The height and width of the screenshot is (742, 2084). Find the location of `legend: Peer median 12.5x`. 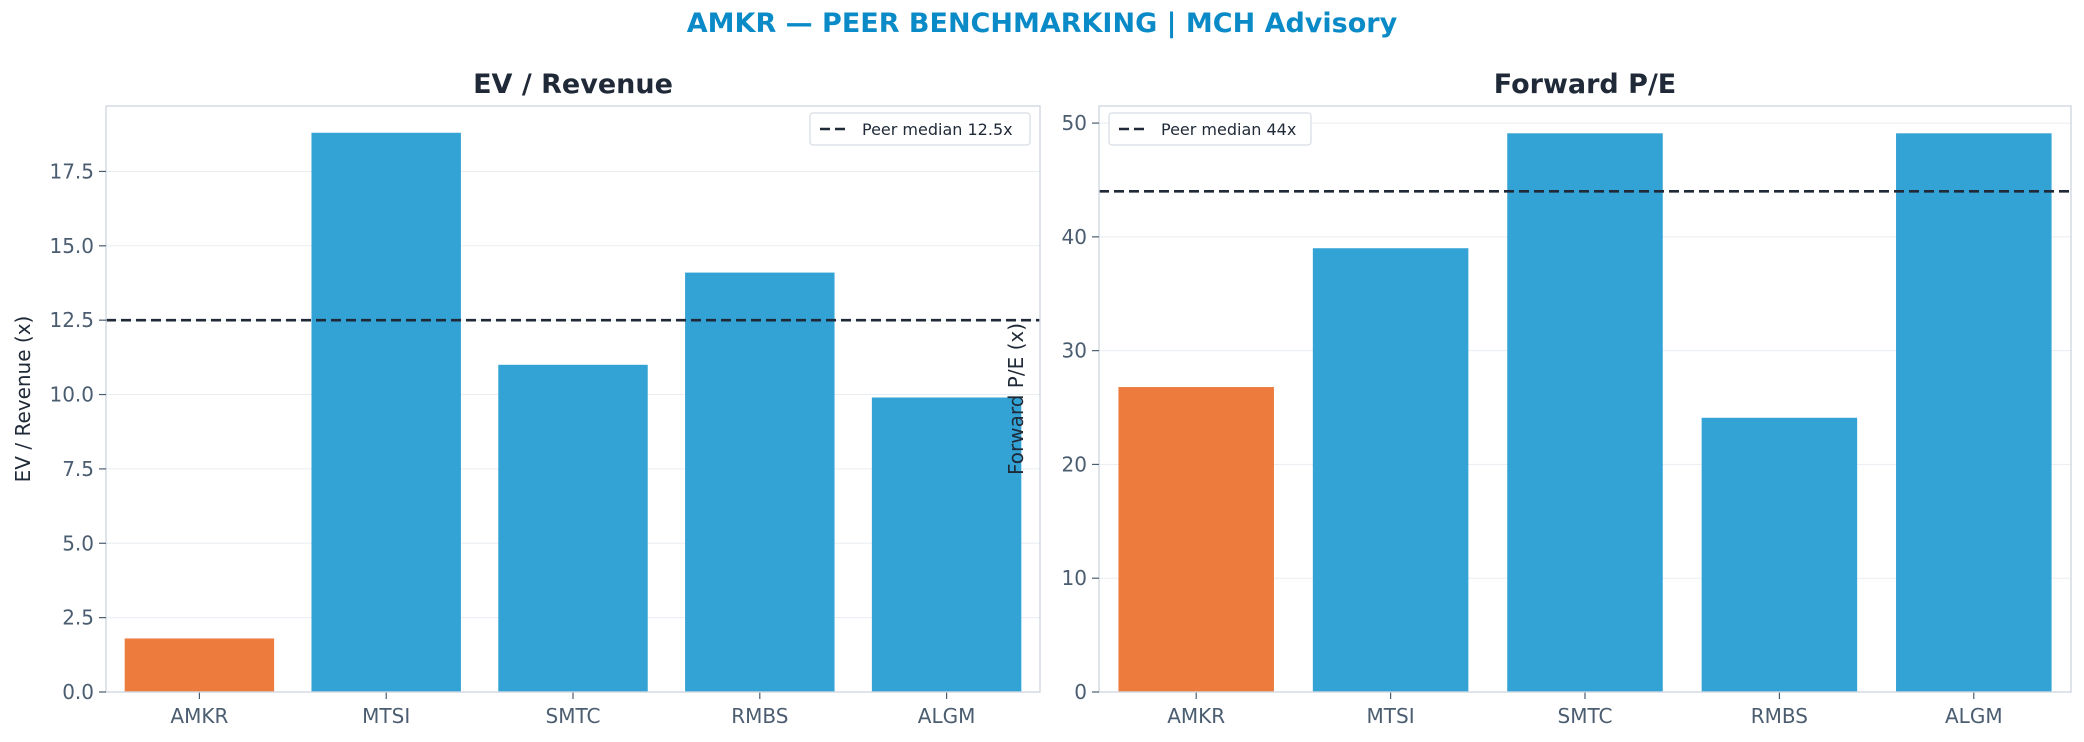

legend: Peer median 12.5x is located at coordinates (920, 129).